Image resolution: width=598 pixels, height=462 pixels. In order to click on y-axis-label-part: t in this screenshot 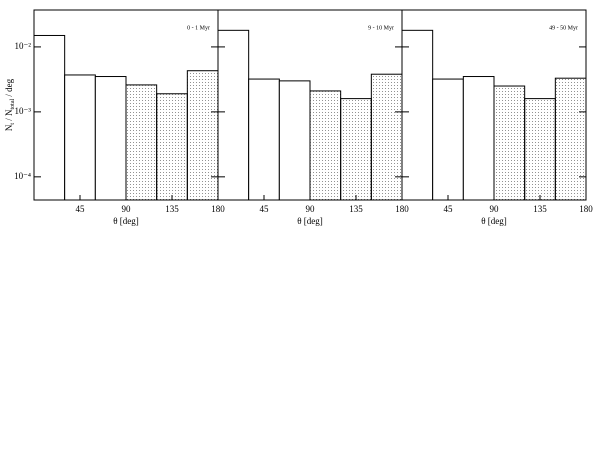, I will do `click(13, 124)`.